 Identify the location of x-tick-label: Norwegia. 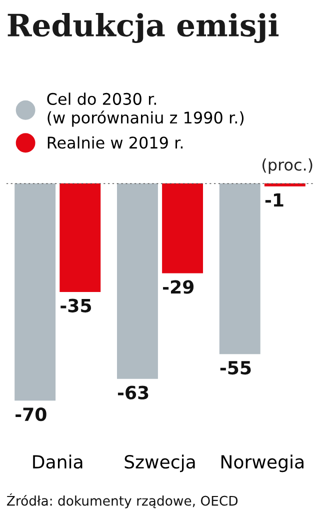
(262, 463).